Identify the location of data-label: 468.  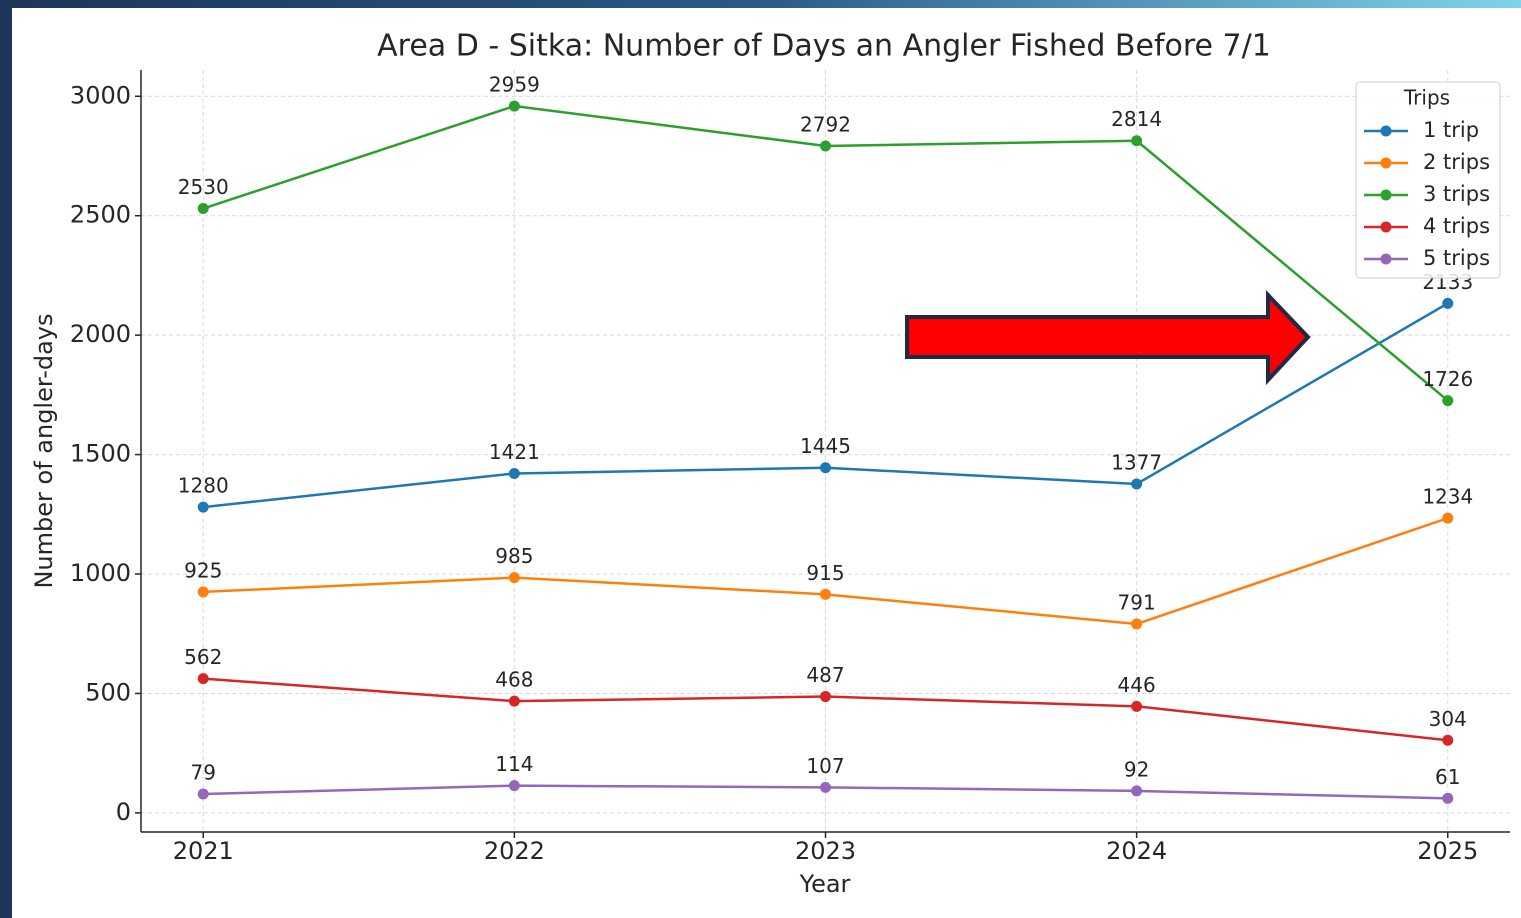
(514, 680).